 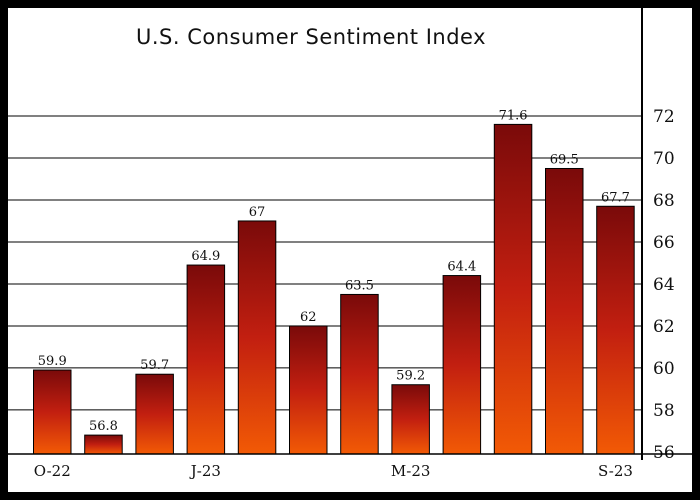 What do you see at coordinates (615, 197) in the screenshot?
I see `data-label: 67.7` at bounding box center [615, 197].